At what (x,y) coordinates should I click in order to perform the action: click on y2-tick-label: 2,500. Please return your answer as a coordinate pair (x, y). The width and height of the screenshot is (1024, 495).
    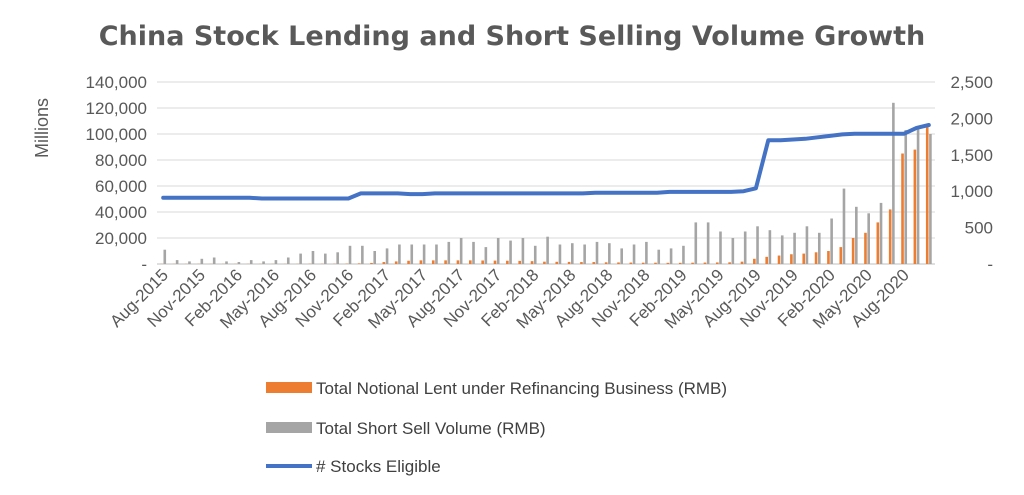
    Looking at the image, I should click on (971, 82).